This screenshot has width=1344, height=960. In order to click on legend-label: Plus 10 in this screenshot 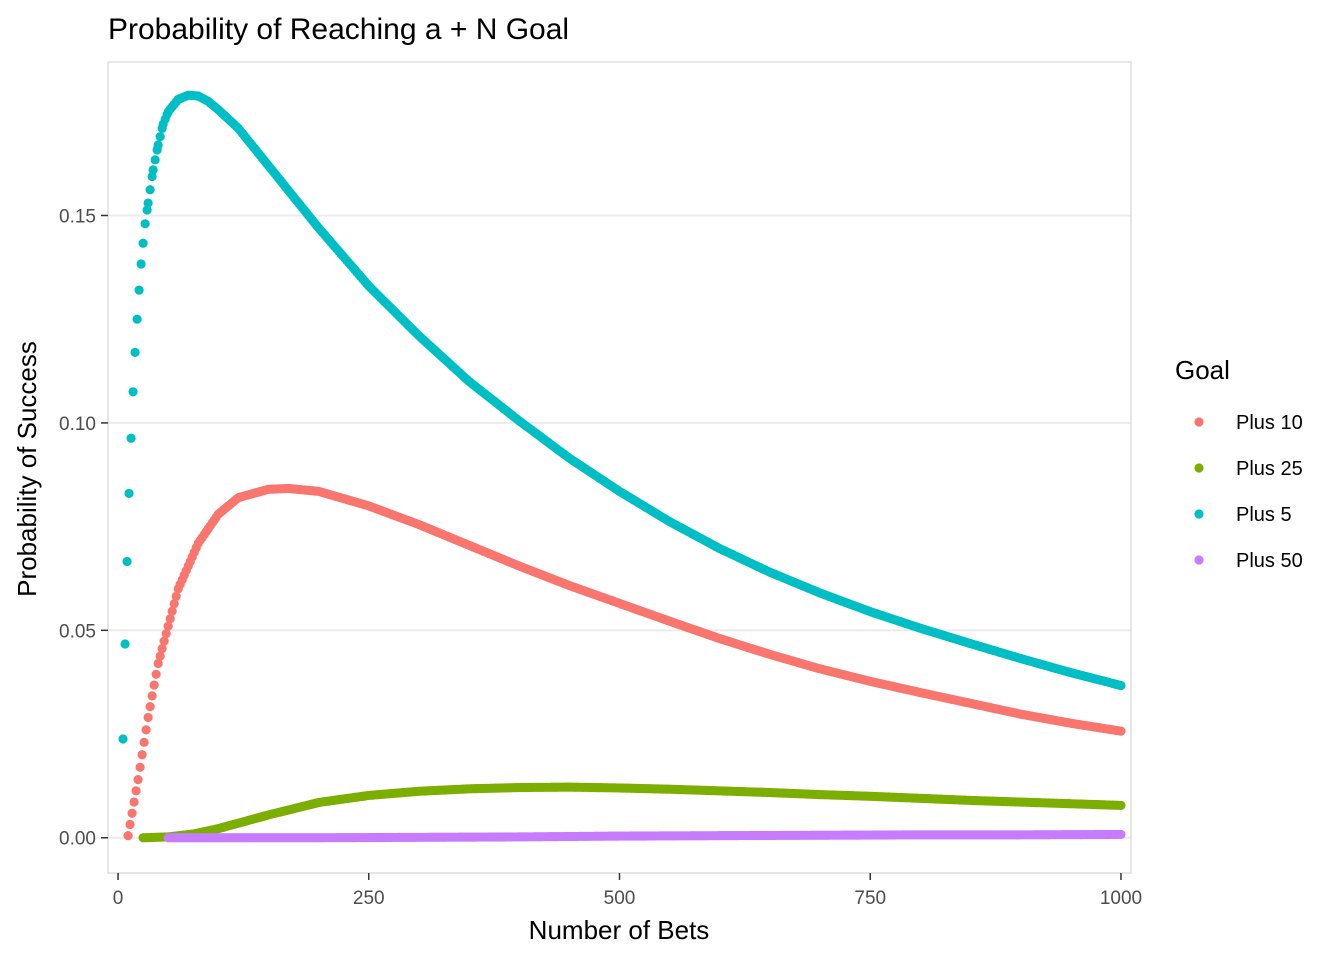, I will do `click(1269, 423)`.